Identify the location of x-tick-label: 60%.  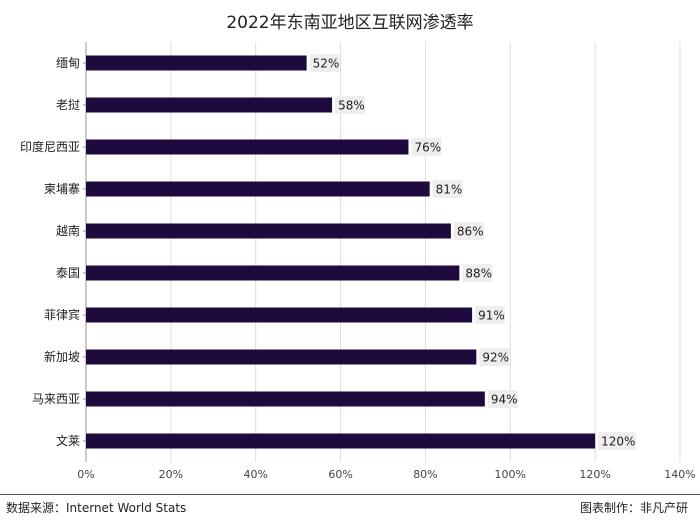
(340, 474).